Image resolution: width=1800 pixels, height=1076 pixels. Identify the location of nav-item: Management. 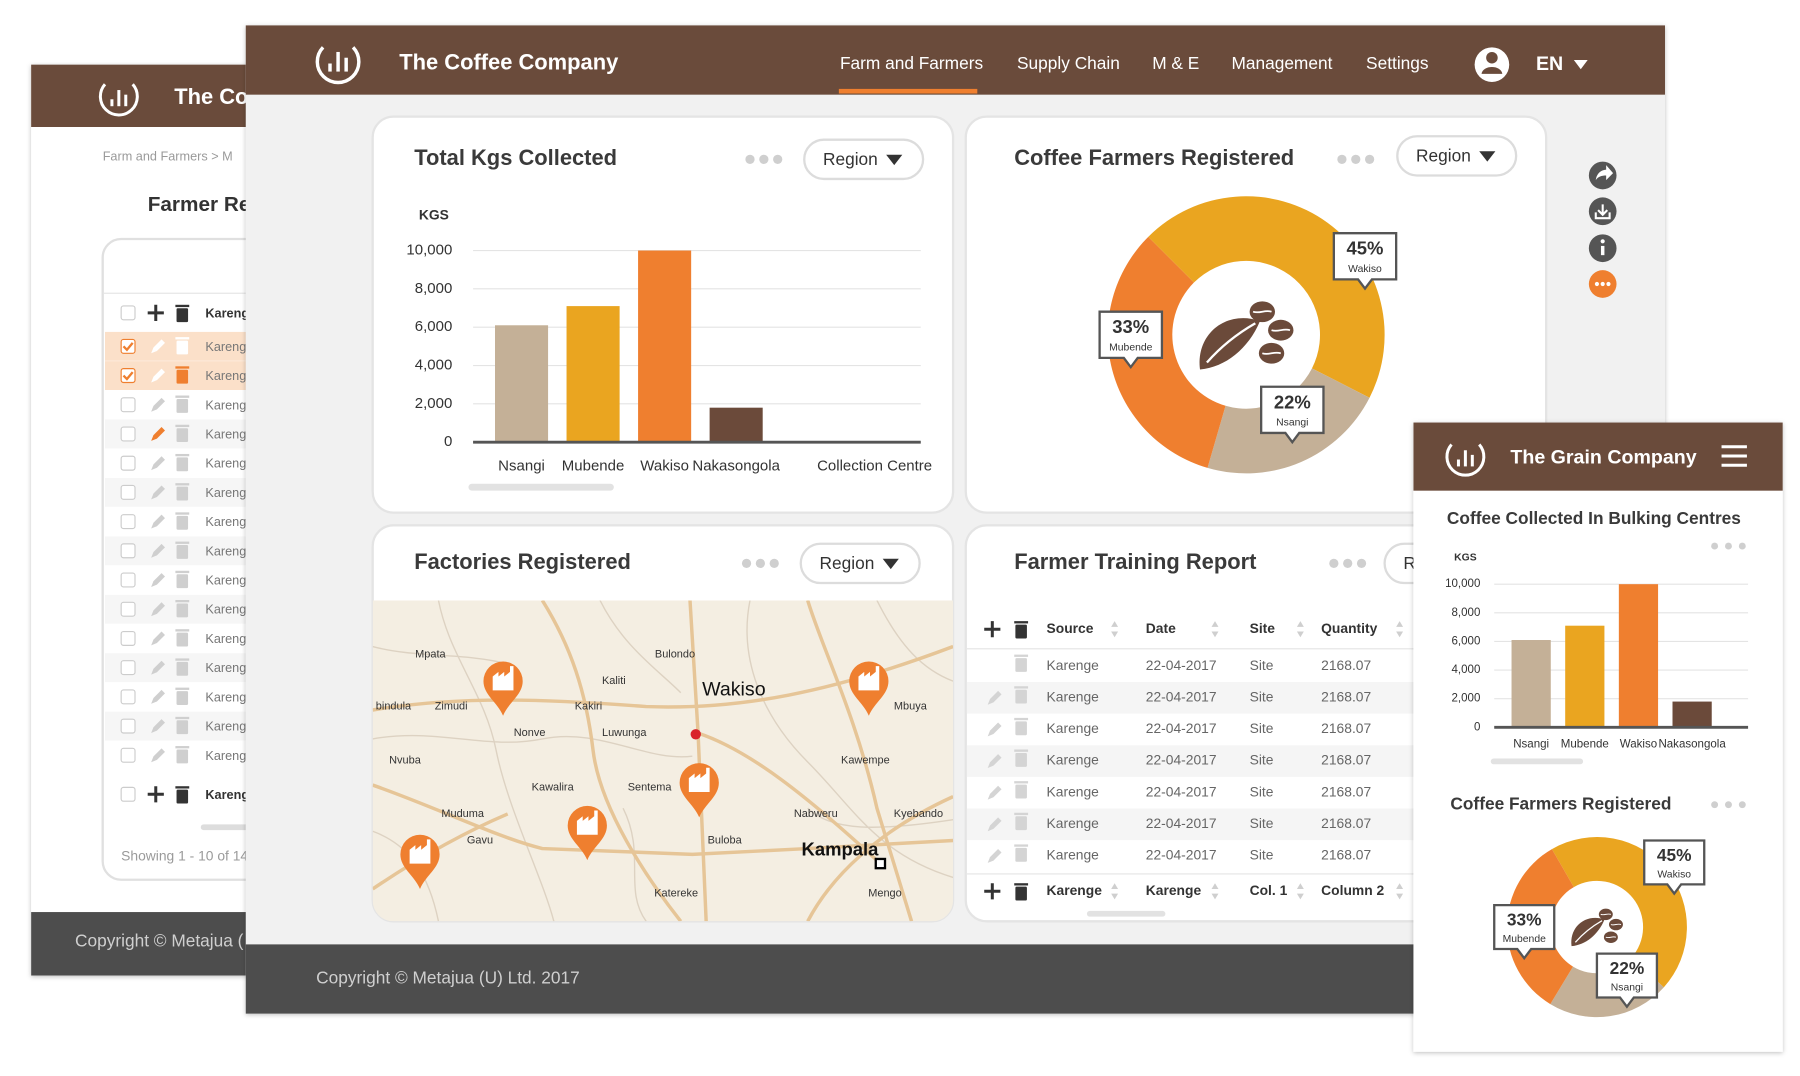
(1281, 63).